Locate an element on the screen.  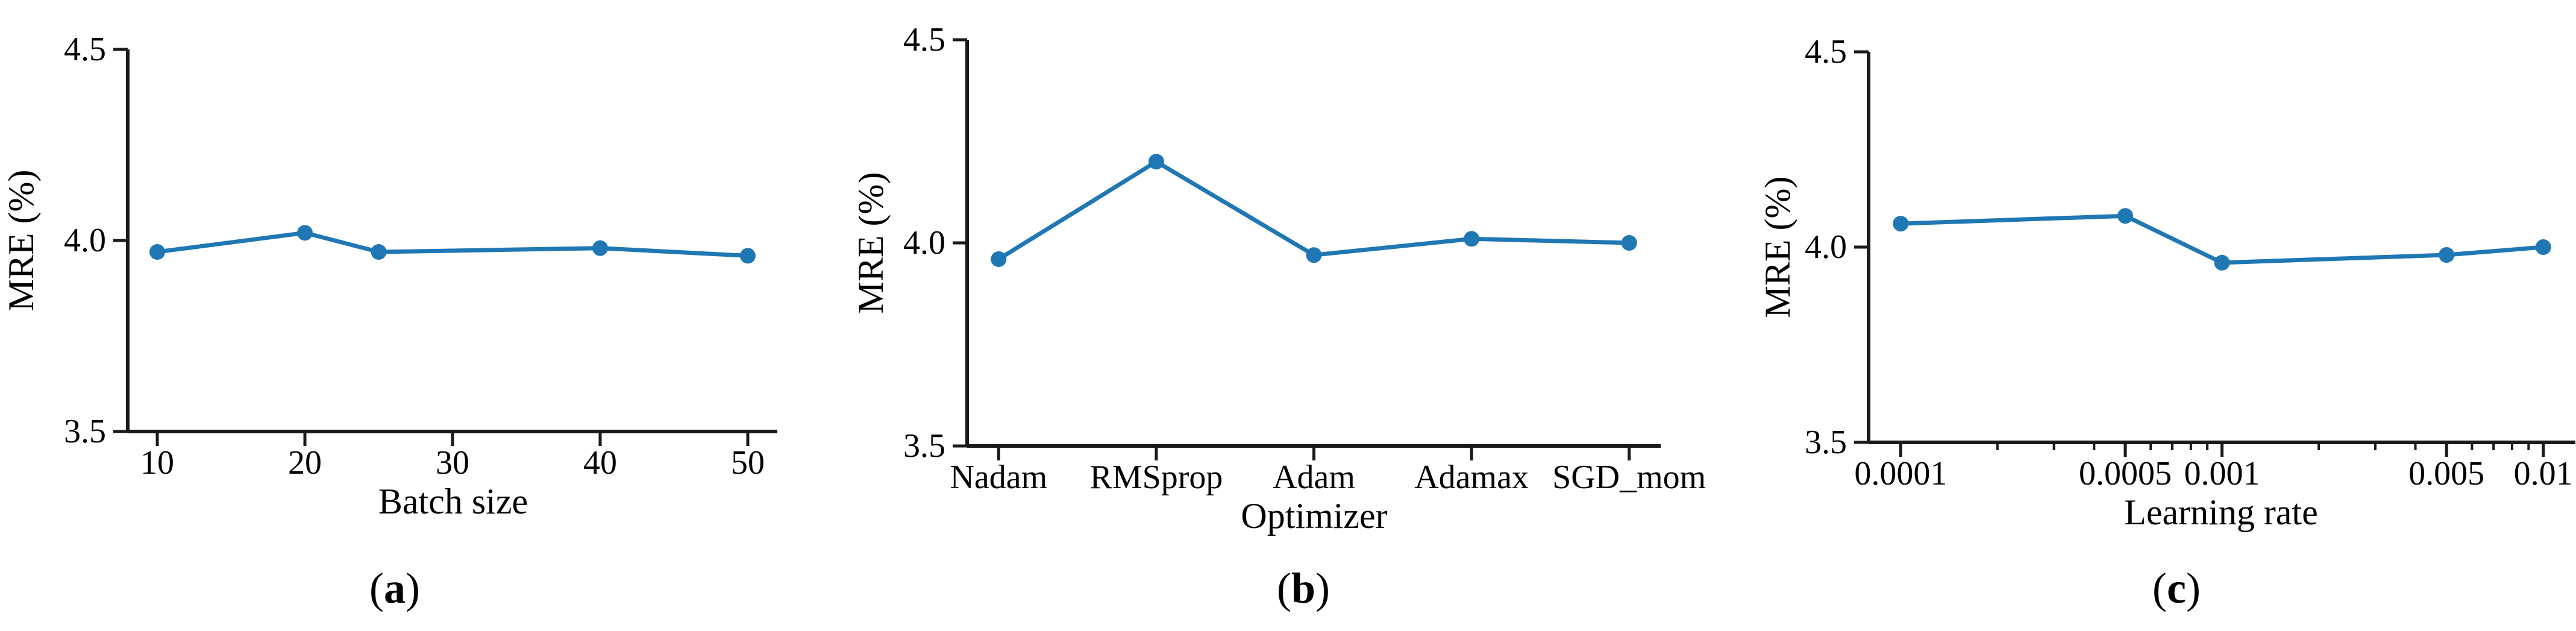
subplot-caption-c: (c) is located at coordinates (2176, 588).